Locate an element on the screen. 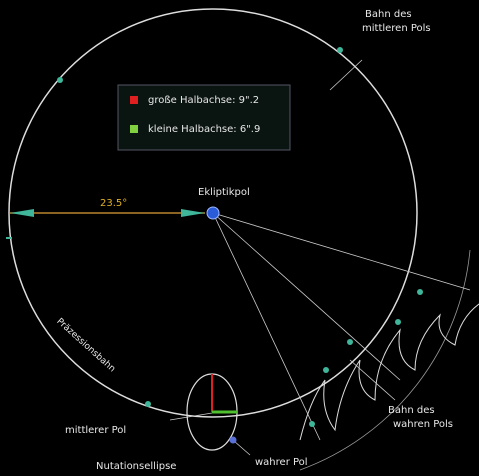  true-pole-label: wahrer Pol is located at coordinates (281, 462).